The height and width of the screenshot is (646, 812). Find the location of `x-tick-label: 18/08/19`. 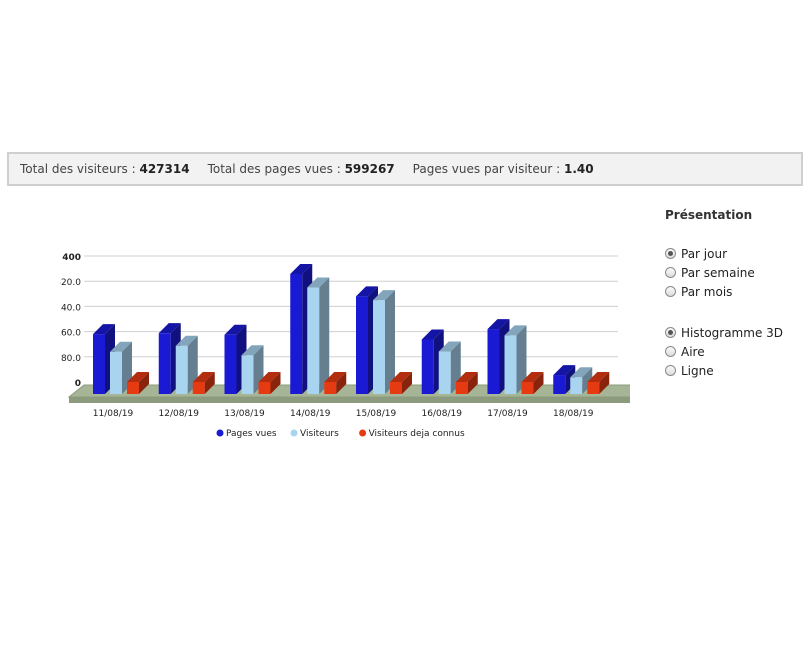

x-tick-label: 18/08/19 is located at coordinates (573, 414).